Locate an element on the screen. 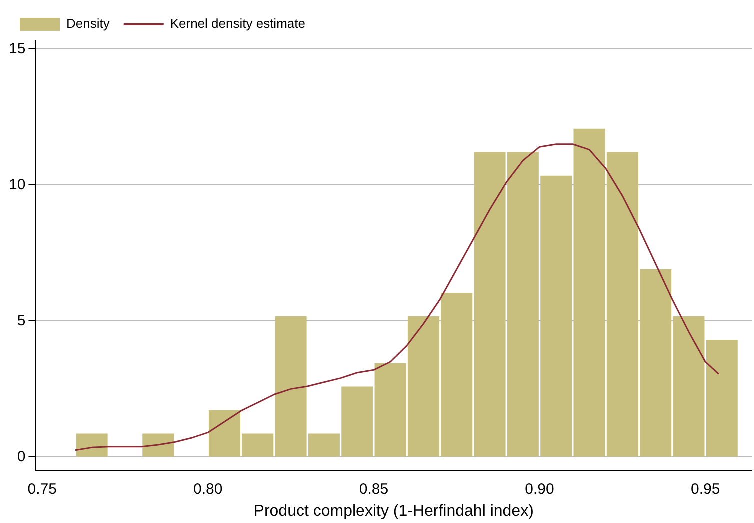  y-tick-label: 10 is located at coordinates (17, 185).